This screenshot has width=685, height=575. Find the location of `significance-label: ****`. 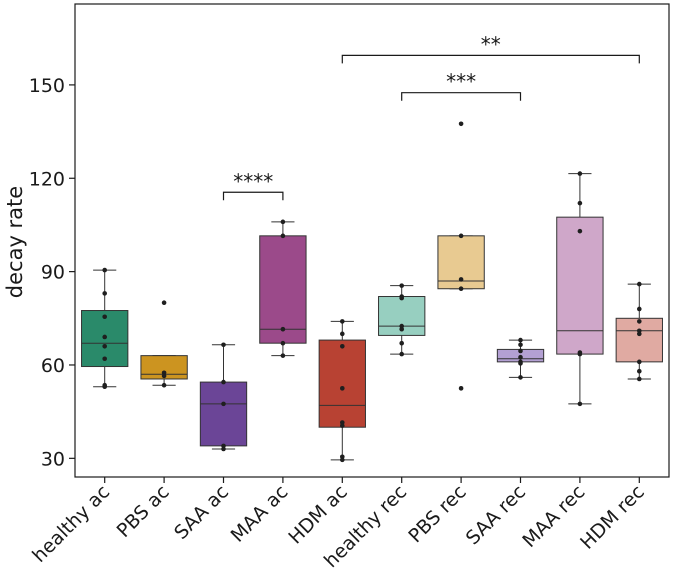

significance-label: **** is located at coordinates (253, 181).